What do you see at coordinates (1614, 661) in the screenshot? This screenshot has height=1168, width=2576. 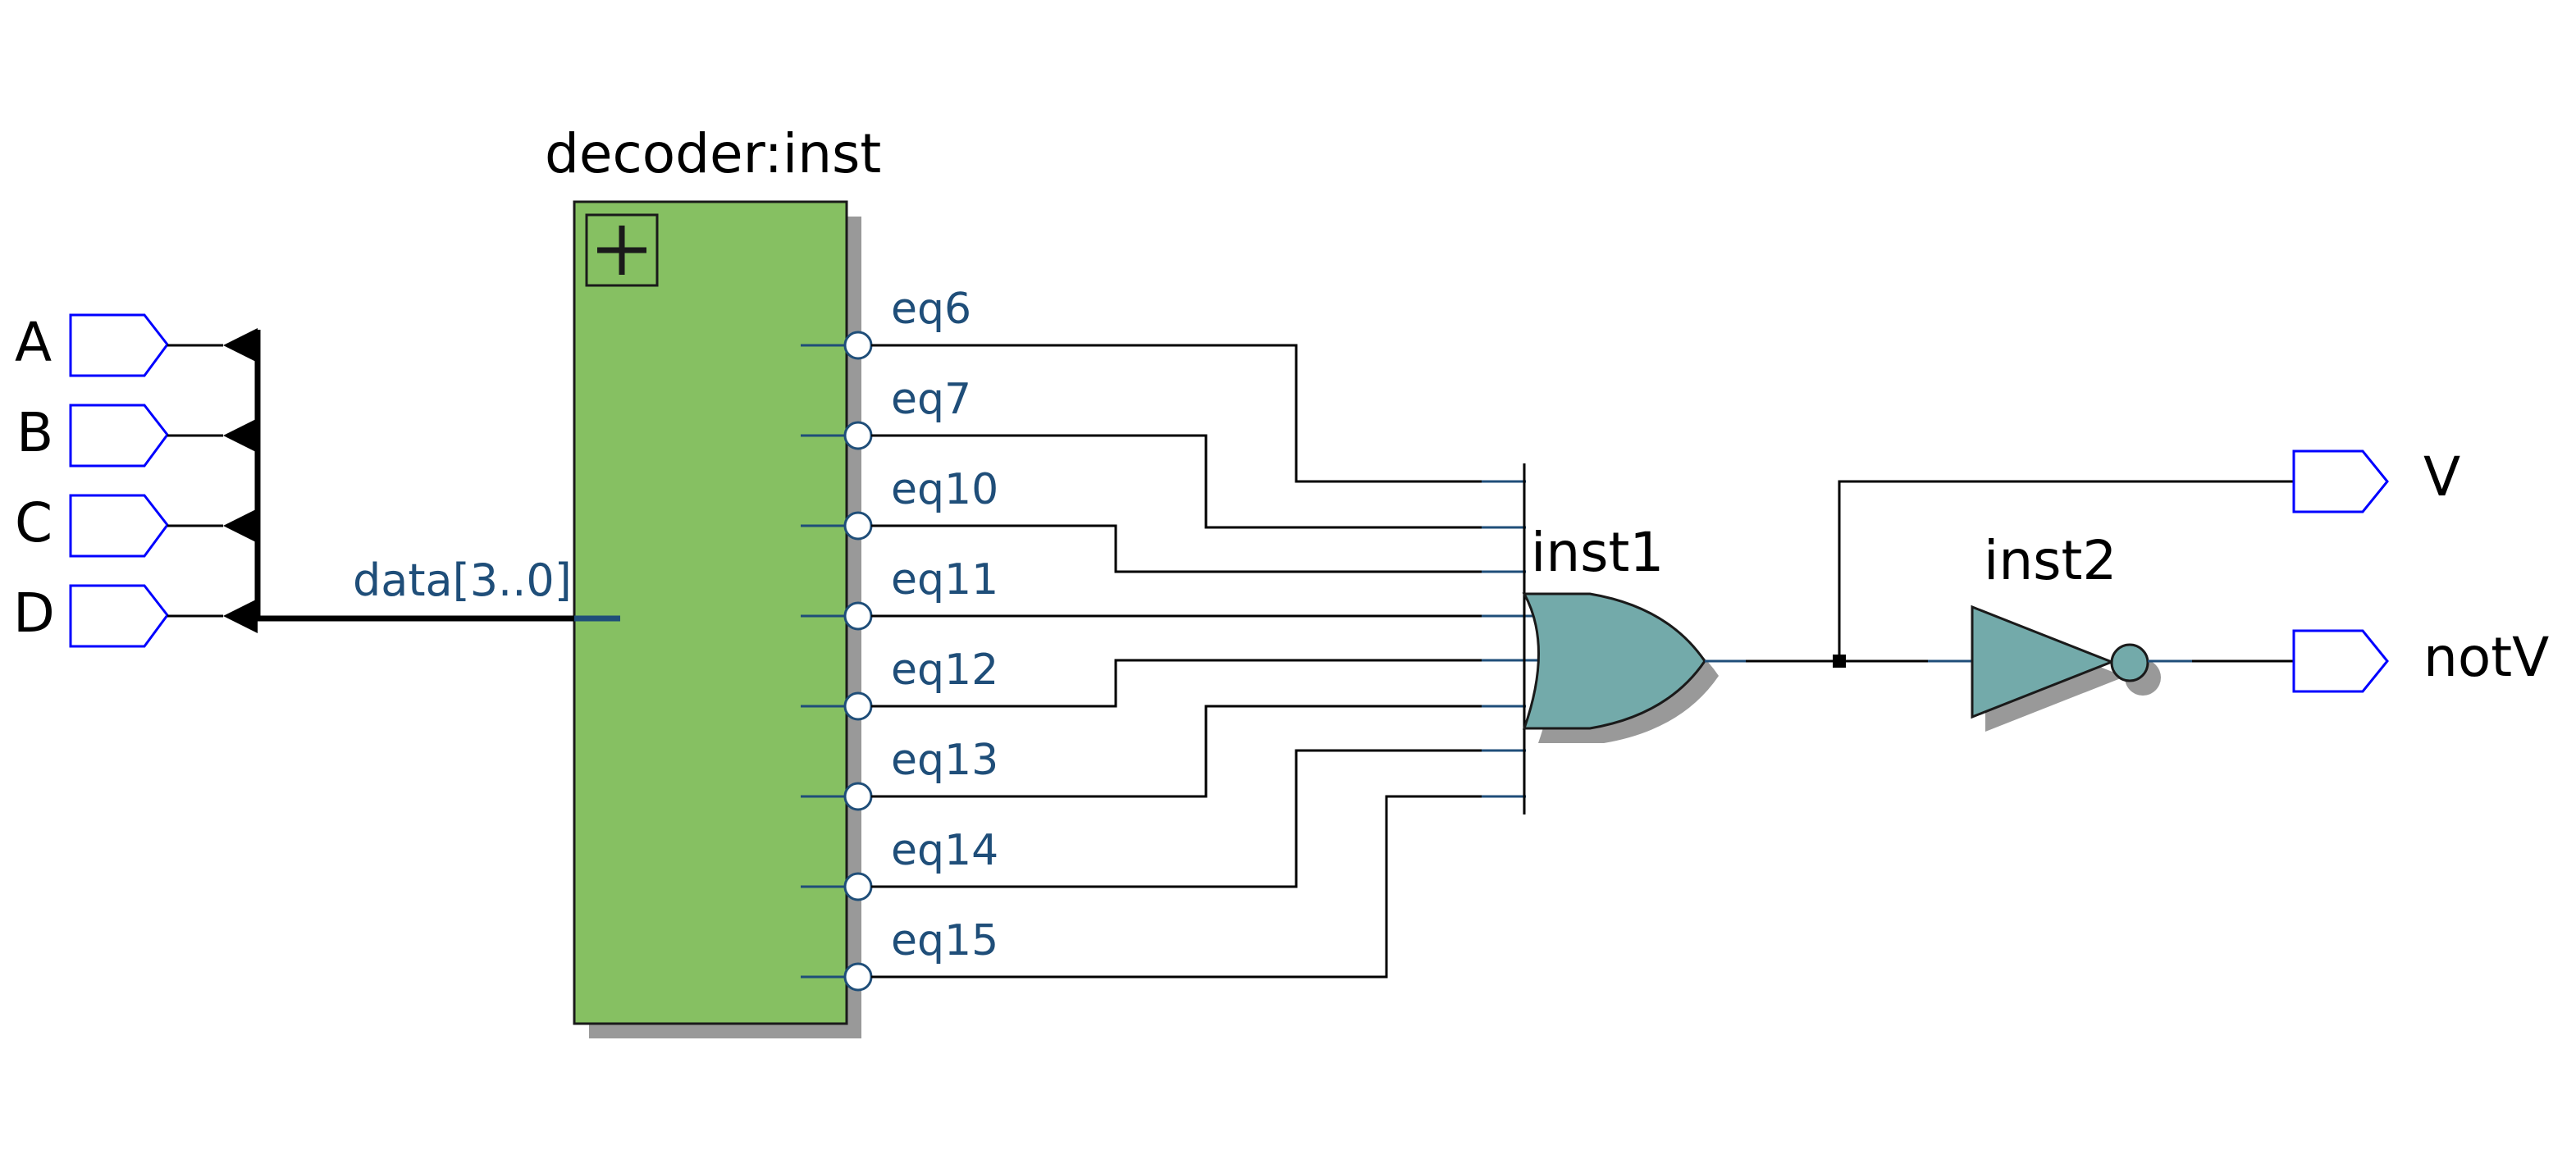 I see `or-gate` at bounding box center [1614, 661].